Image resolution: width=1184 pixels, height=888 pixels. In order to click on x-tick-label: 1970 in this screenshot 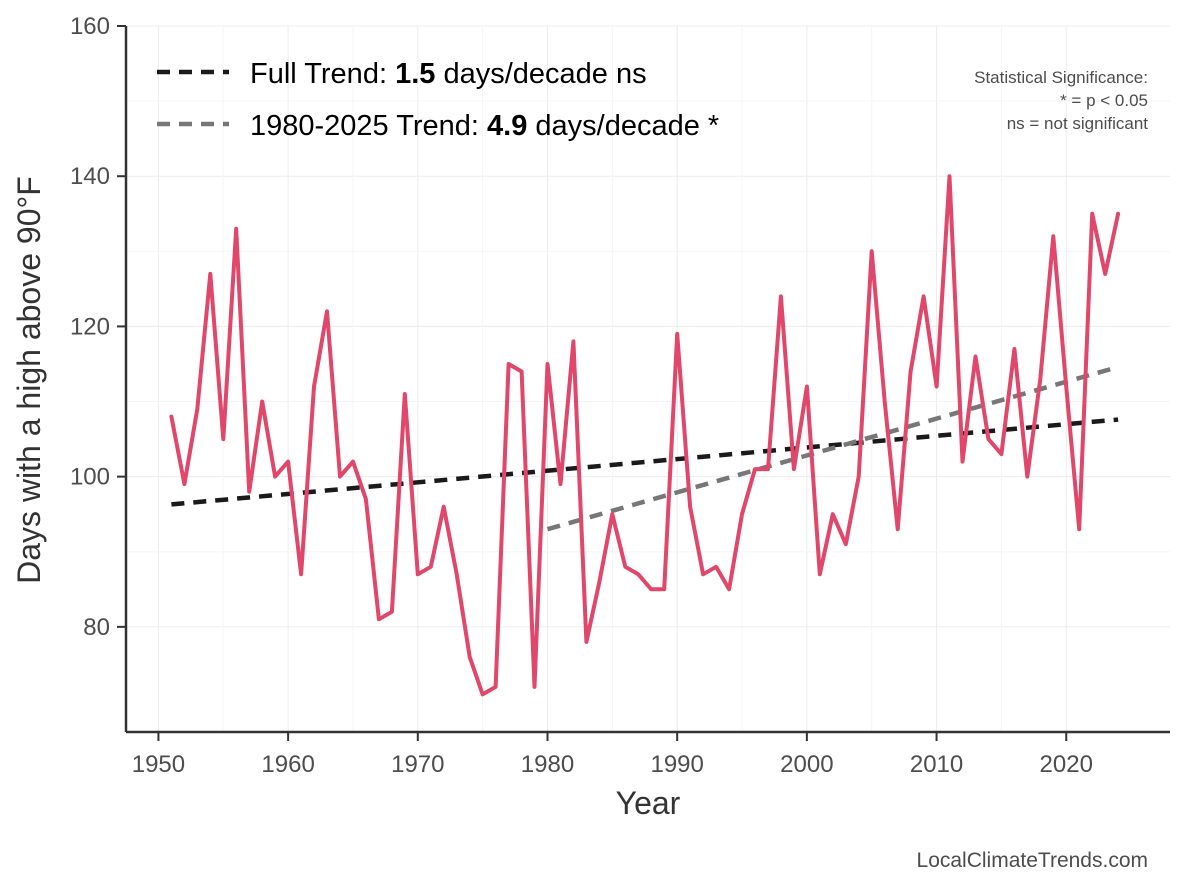, I will do `click(417, 764)`.